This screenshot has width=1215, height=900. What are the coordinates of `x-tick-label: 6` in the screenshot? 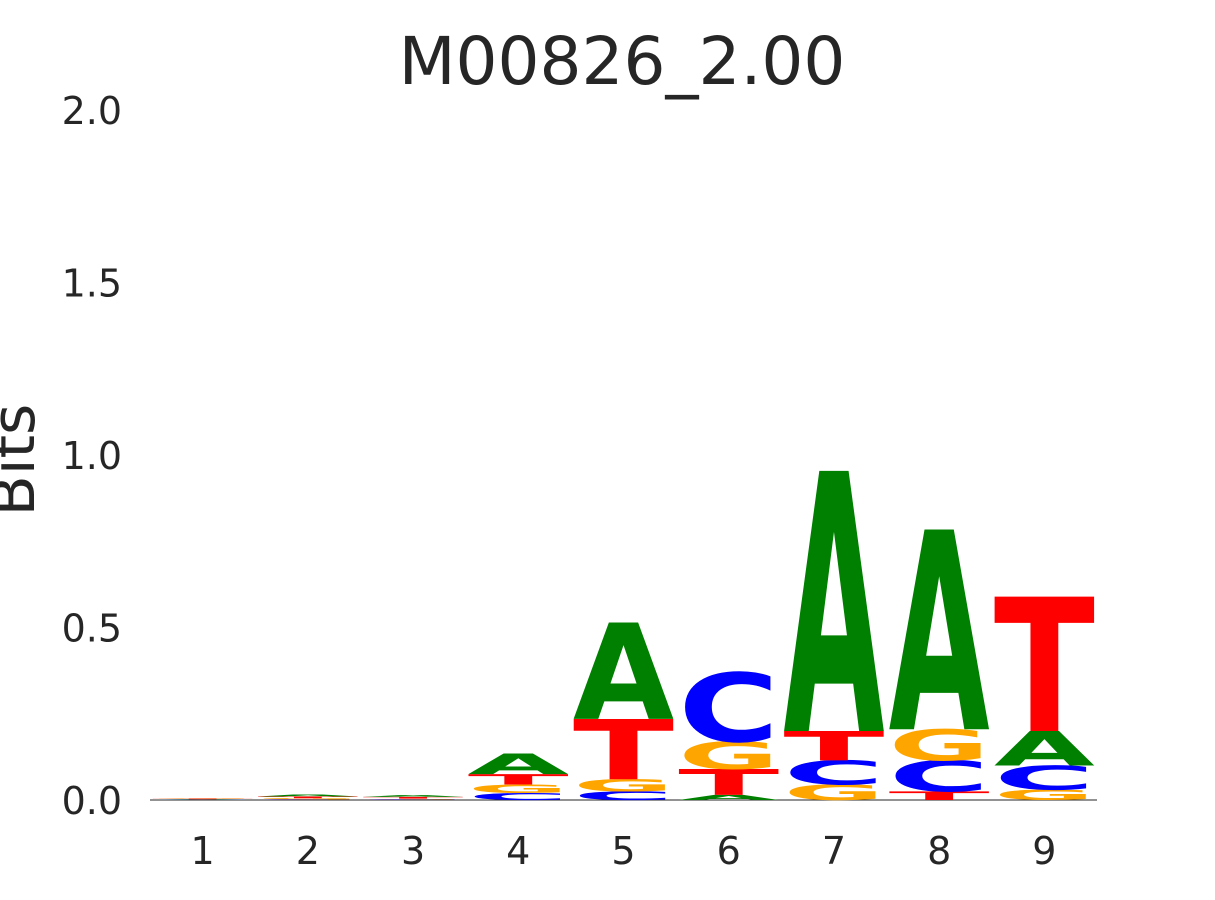 It's located at (729, 851).